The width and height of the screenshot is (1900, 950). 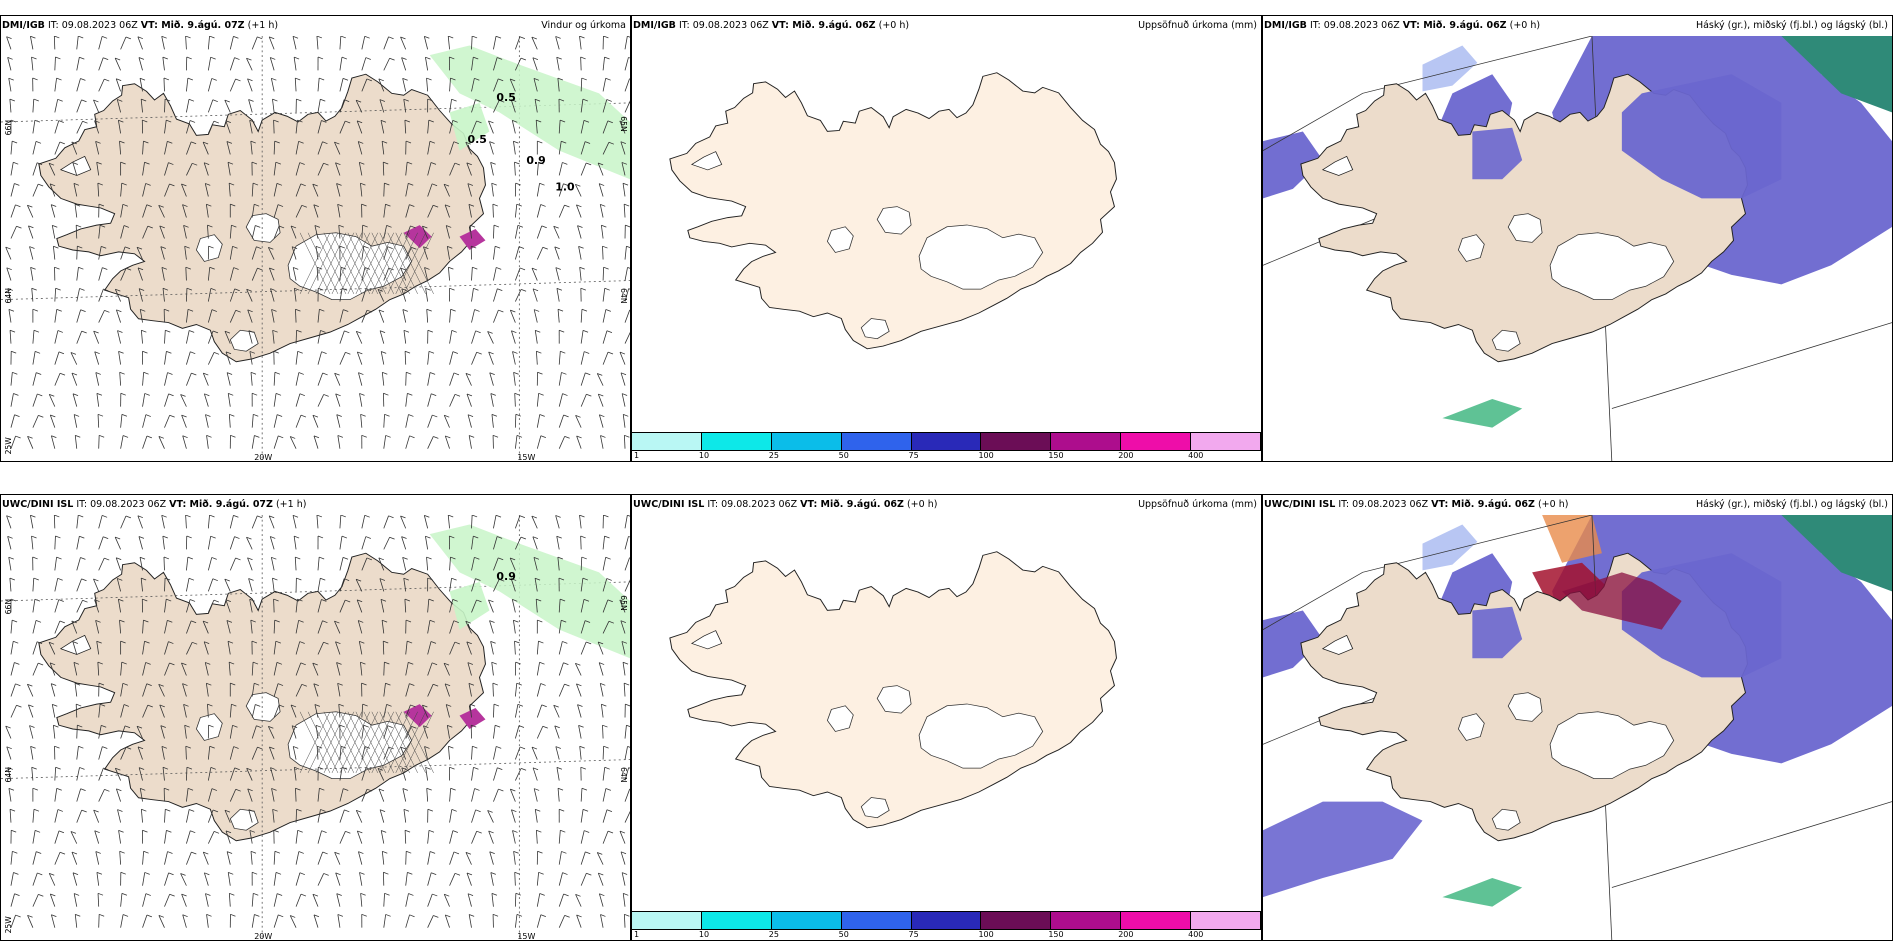 I want to click on colorbar-tick-label: 150, so click(x=1056, y=455).